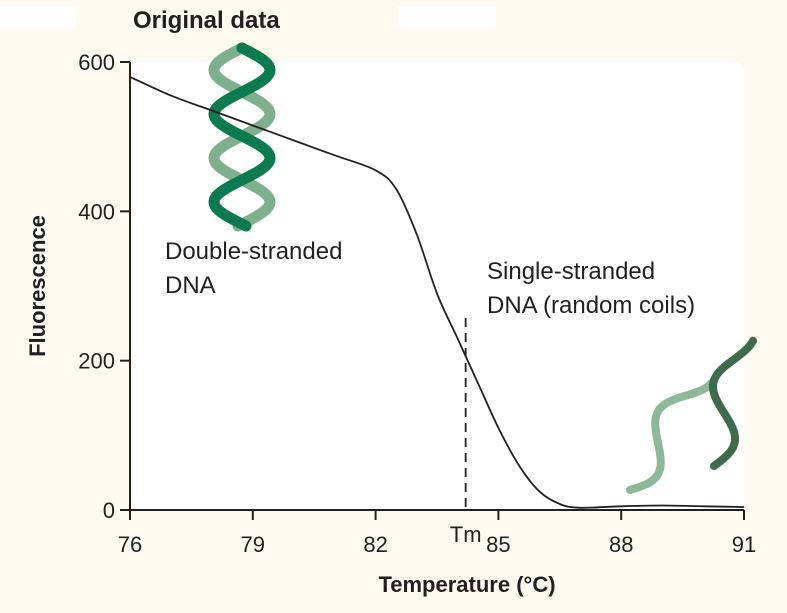 The image size is (787, 613). What do you see at coordinates (447, 17) in the screenshot?
I see `header-box-right` at bounding box center [447, 17].